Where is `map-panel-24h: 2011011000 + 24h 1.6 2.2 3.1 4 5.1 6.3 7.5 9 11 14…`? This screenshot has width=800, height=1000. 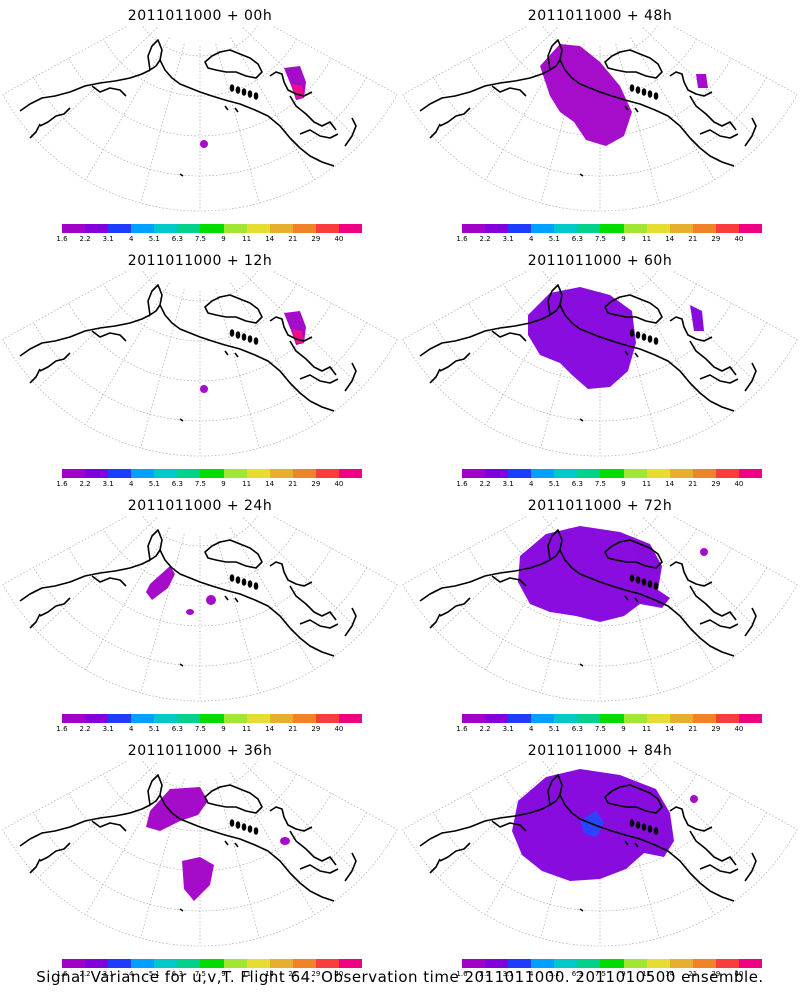 map-panel-24h: 2011011000 + 24h 1.6 2.2 3.1 4 5.1 6.3 7.5 9 11 14… is located at coordinates (200, 612).